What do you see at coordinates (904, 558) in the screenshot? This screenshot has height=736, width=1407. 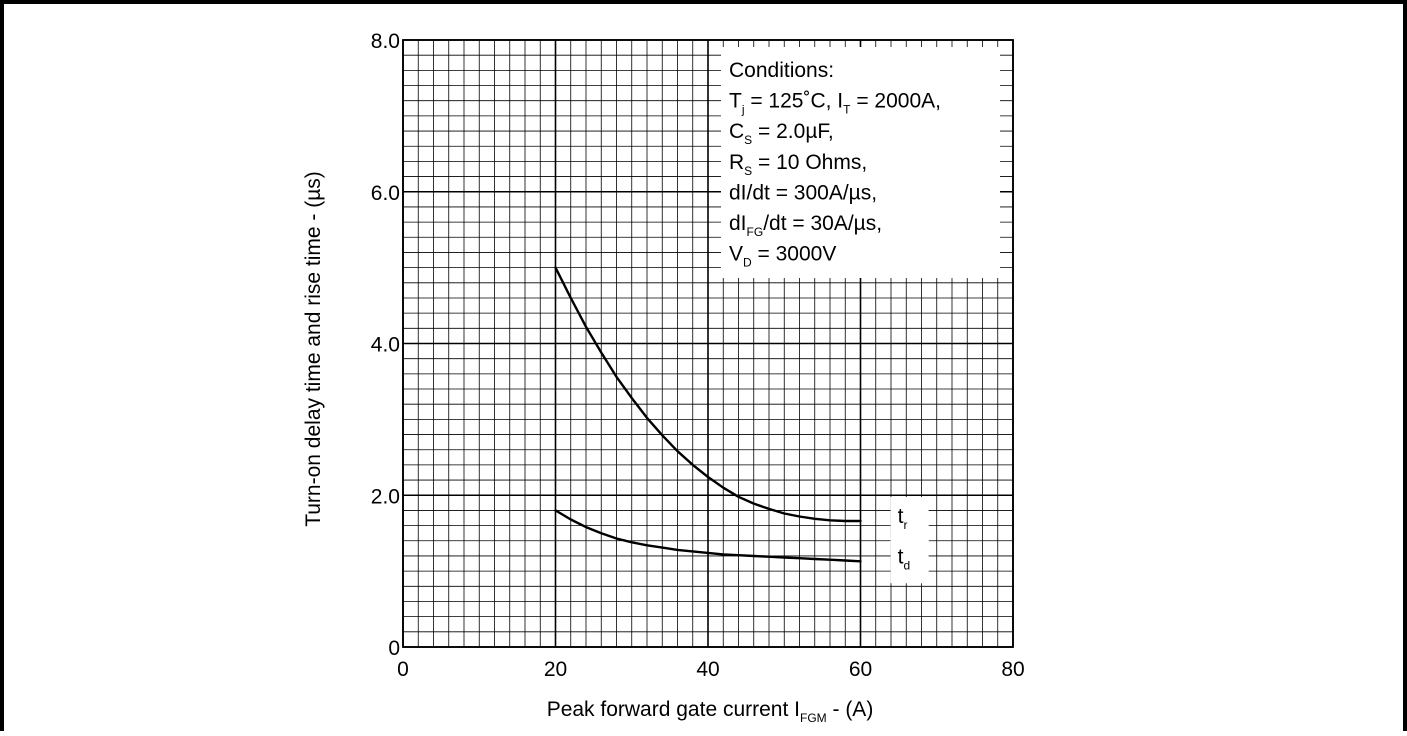 I see `curve-label-td: td` at bounding box center [904, 558].